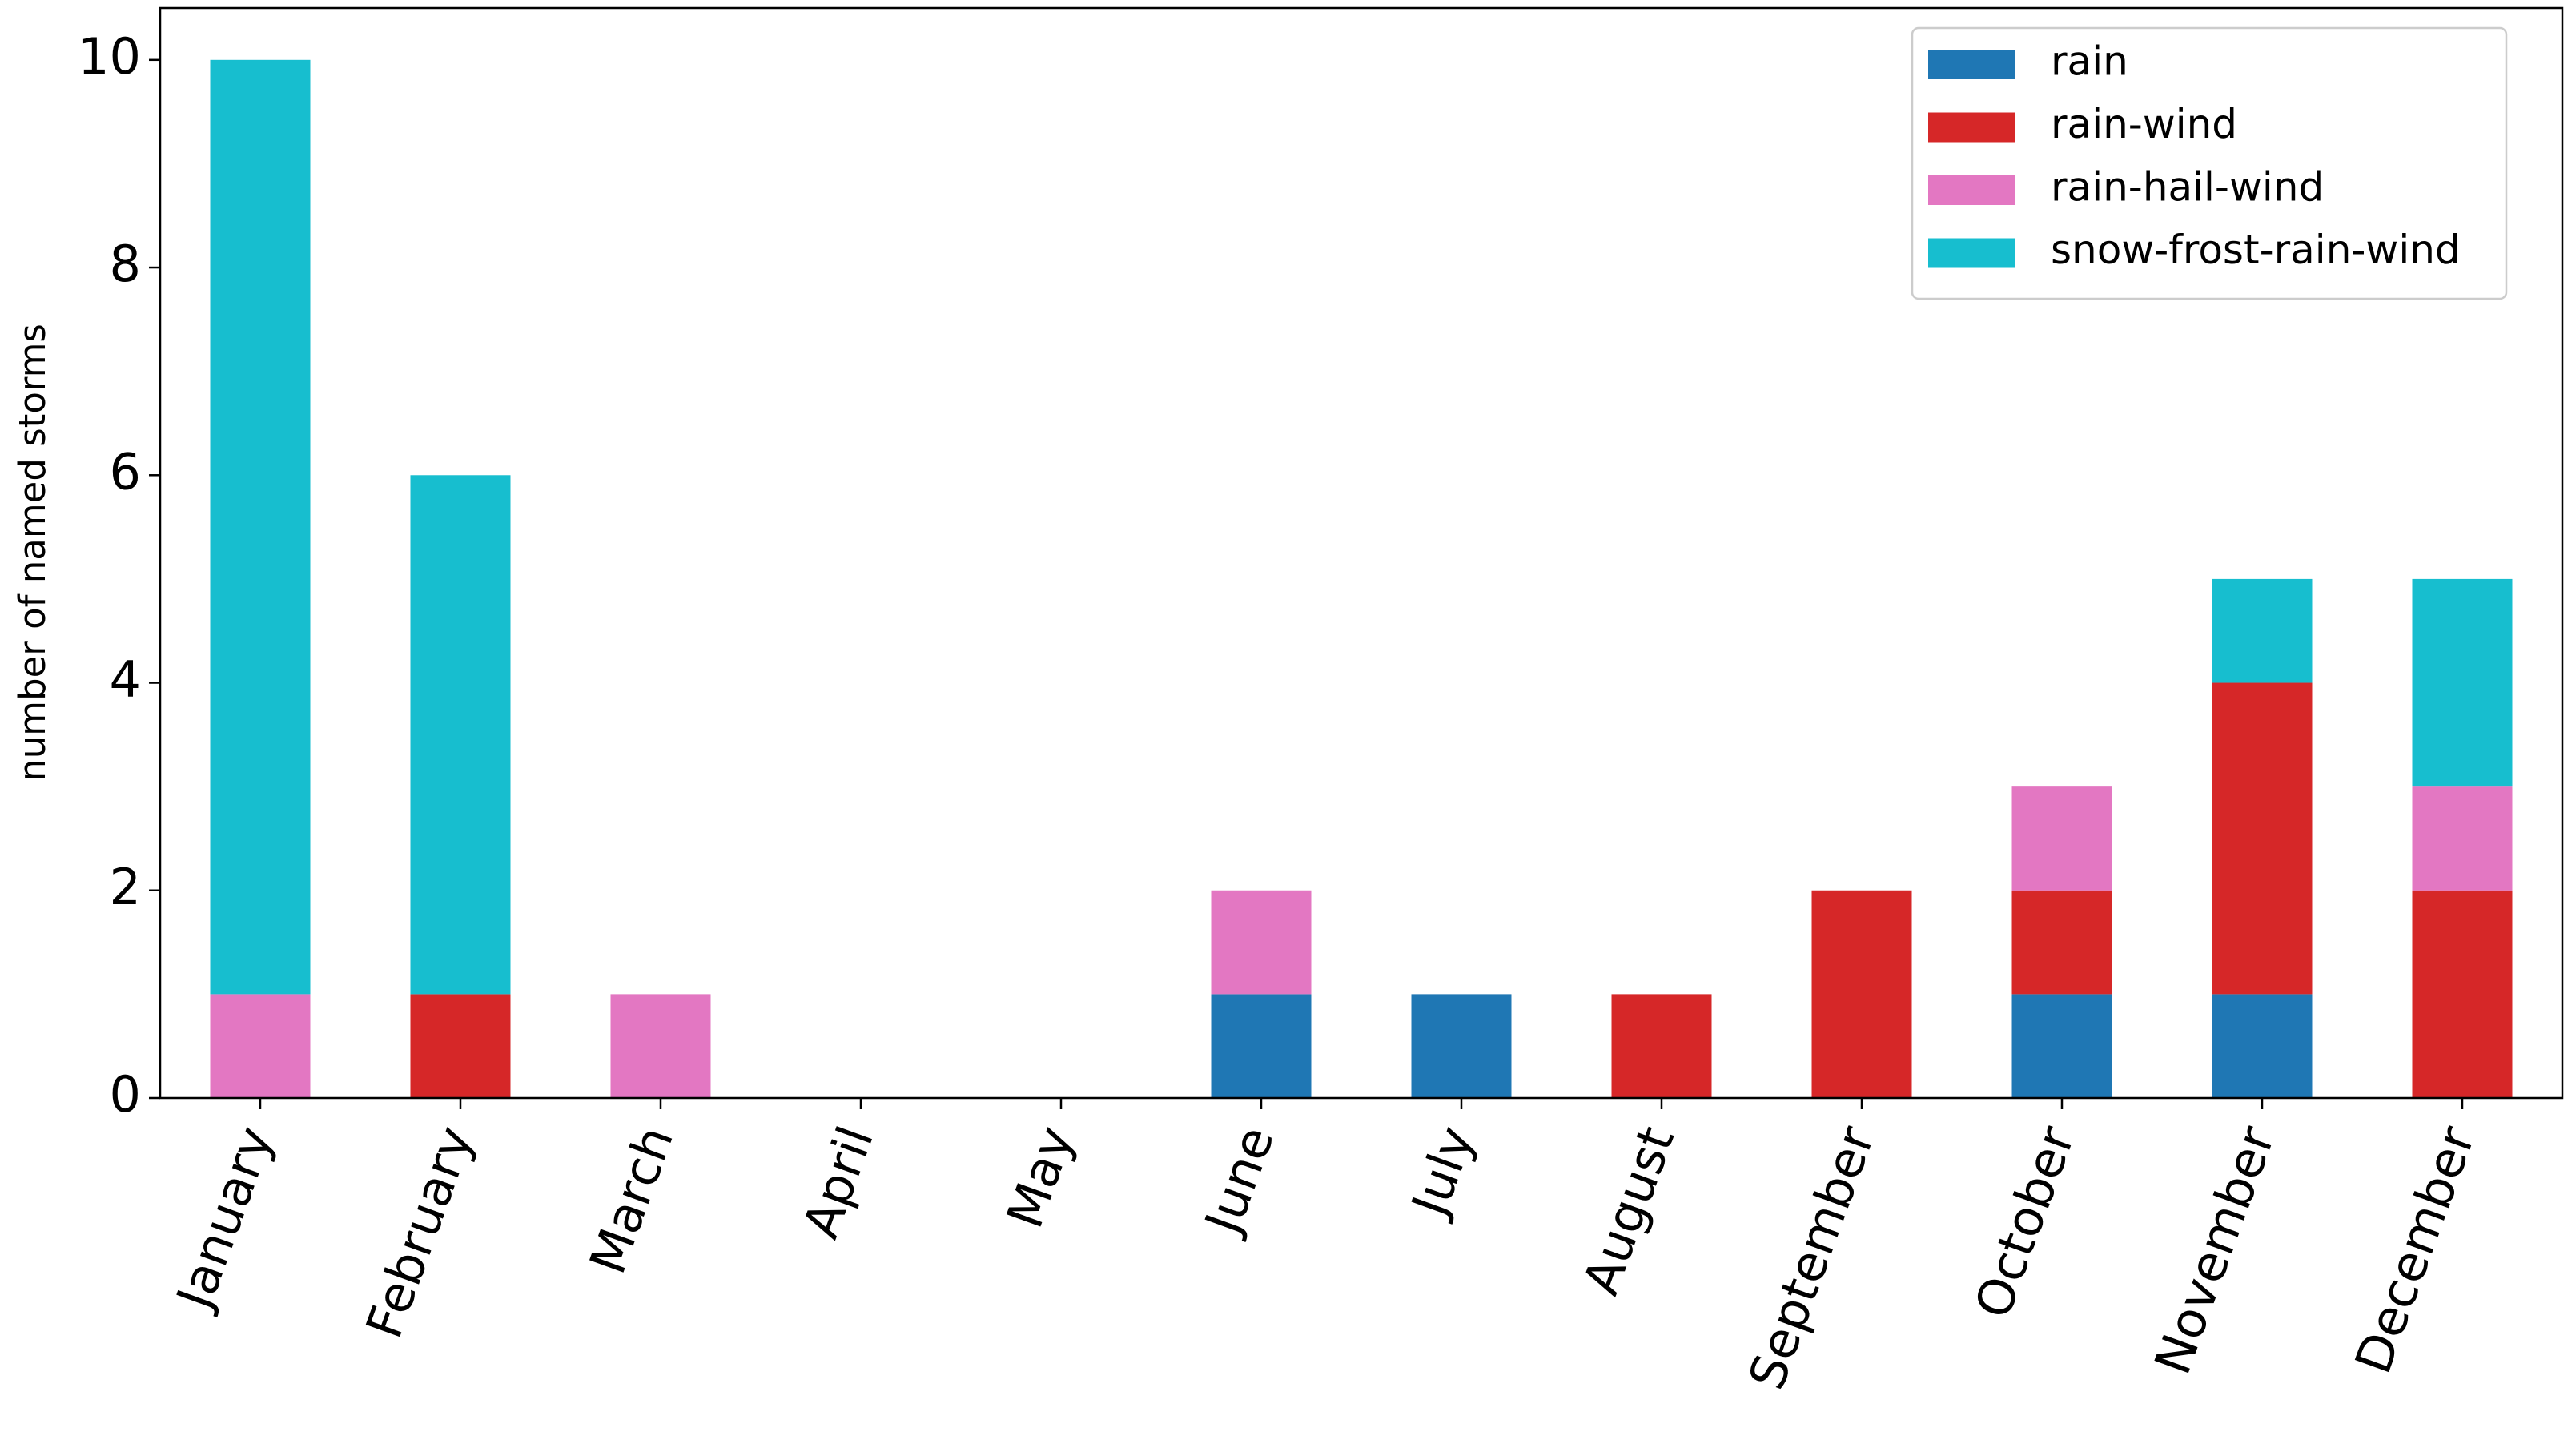 This screenshot has height=1436, width=2576. Describe the element at coordinates (125, 472) in the screenshot. I see `y-tick-label: 6` at that location.